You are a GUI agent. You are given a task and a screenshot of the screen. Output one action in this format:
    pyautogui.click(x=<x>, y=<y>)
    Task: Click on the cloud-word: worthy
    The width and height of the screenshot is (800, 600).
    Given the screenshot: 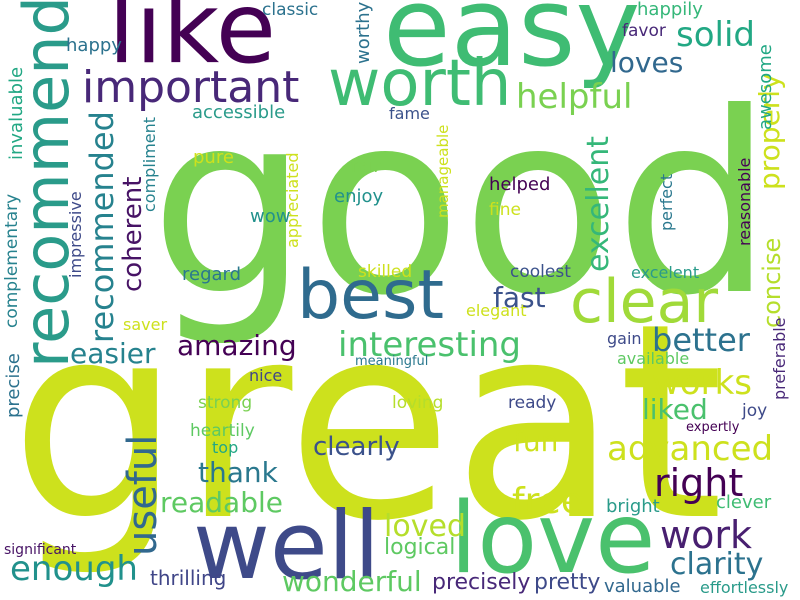 What is the action you would take?
    pyautogui.click(x=363, y=32)
    